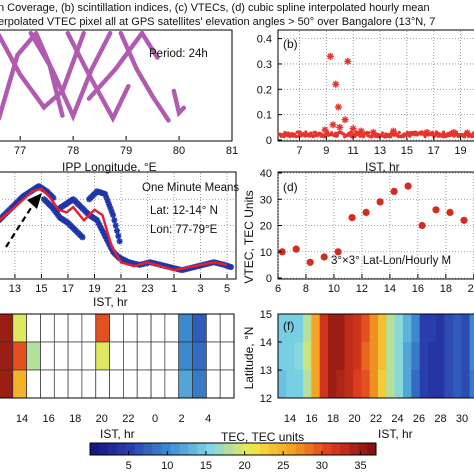 This screenshot has height=474, width=474. I want to click on panel-a-xtick-81: 81, so click(232, 151).